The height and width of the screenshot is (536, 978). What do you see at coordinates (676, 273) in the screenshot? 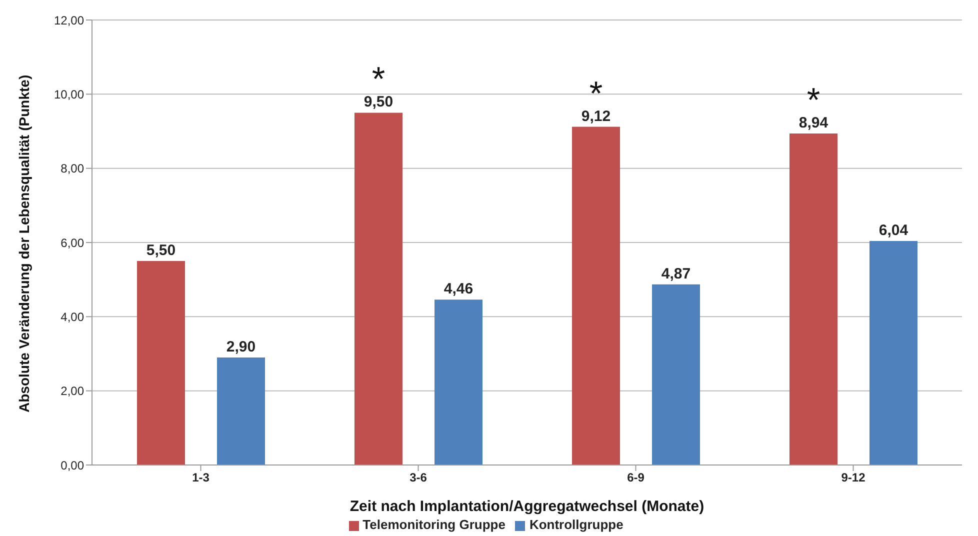
I see `data-label: 4,87` at bounding box center [676, 273].